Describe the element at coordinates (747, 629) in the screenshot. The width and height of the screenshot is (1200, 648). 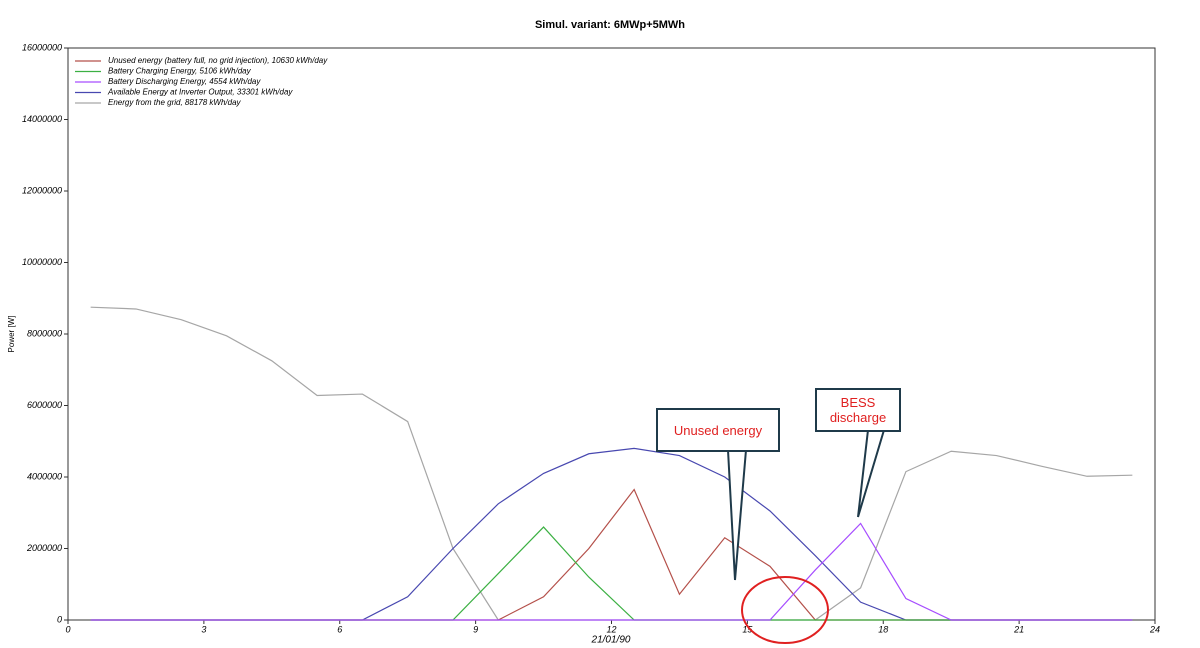
I see `x-tick-label: 15` at that location.